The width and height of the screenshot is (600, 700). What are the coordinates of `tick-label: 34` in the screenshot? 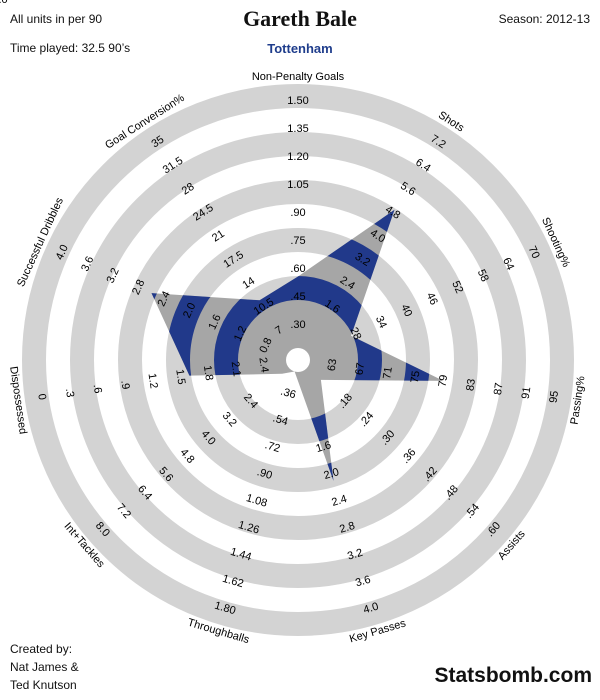 It's located at (381, 322).